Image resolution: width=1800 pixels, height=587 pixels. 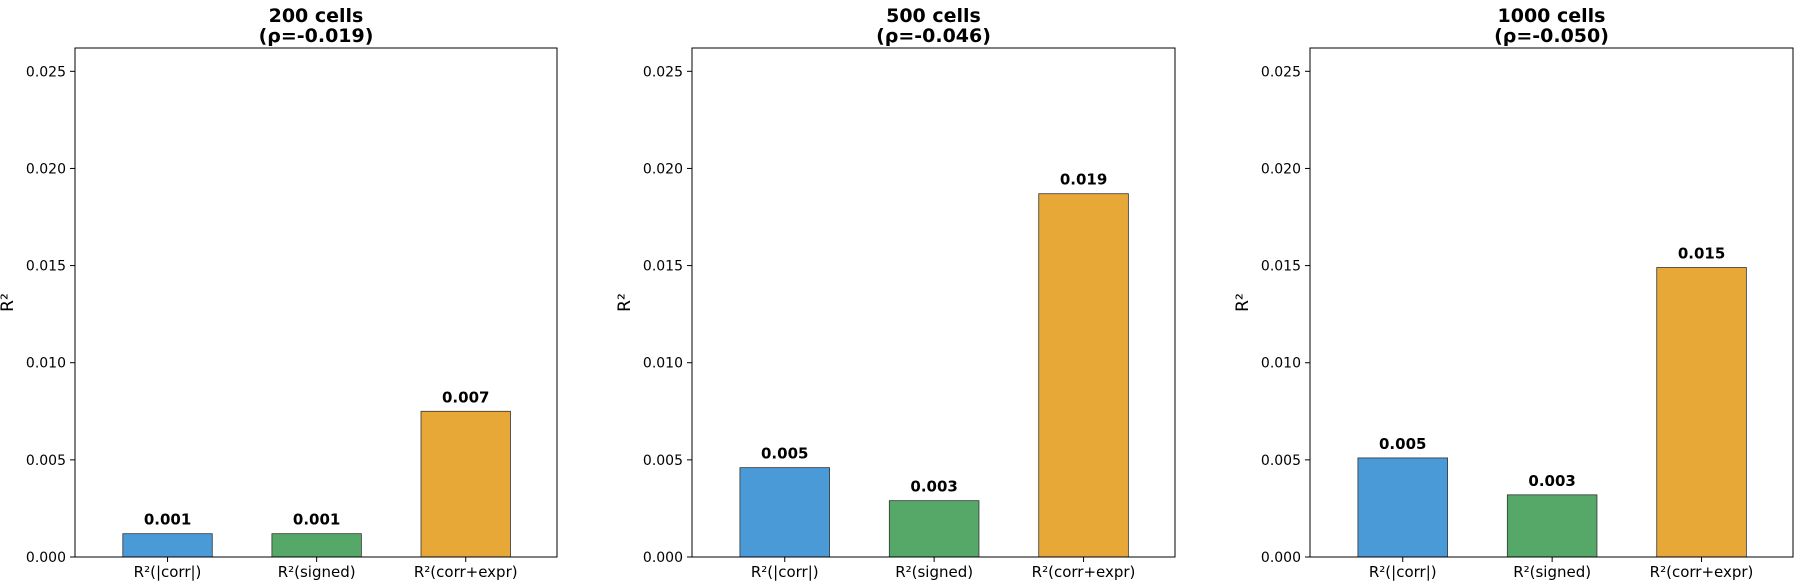 What do you see at coordinates (316, 36) in the screenshot?
I see `chart-title-line-2: (ρ=-0.019)` at bounding box center [316, 36].